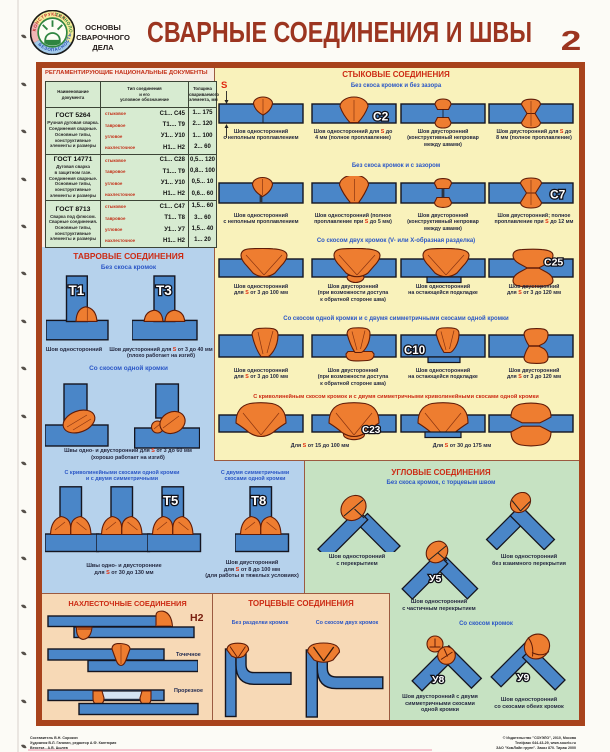  I want to click on svg-text: Т5, so click(170, 500).